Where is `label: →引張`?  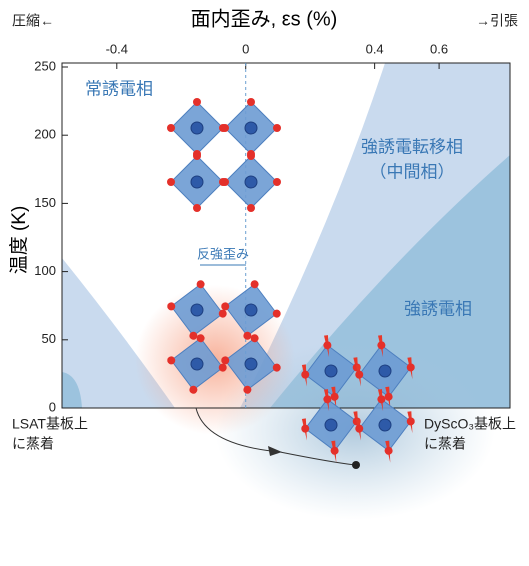 label: →引張 is located at coordinates (497, 21).